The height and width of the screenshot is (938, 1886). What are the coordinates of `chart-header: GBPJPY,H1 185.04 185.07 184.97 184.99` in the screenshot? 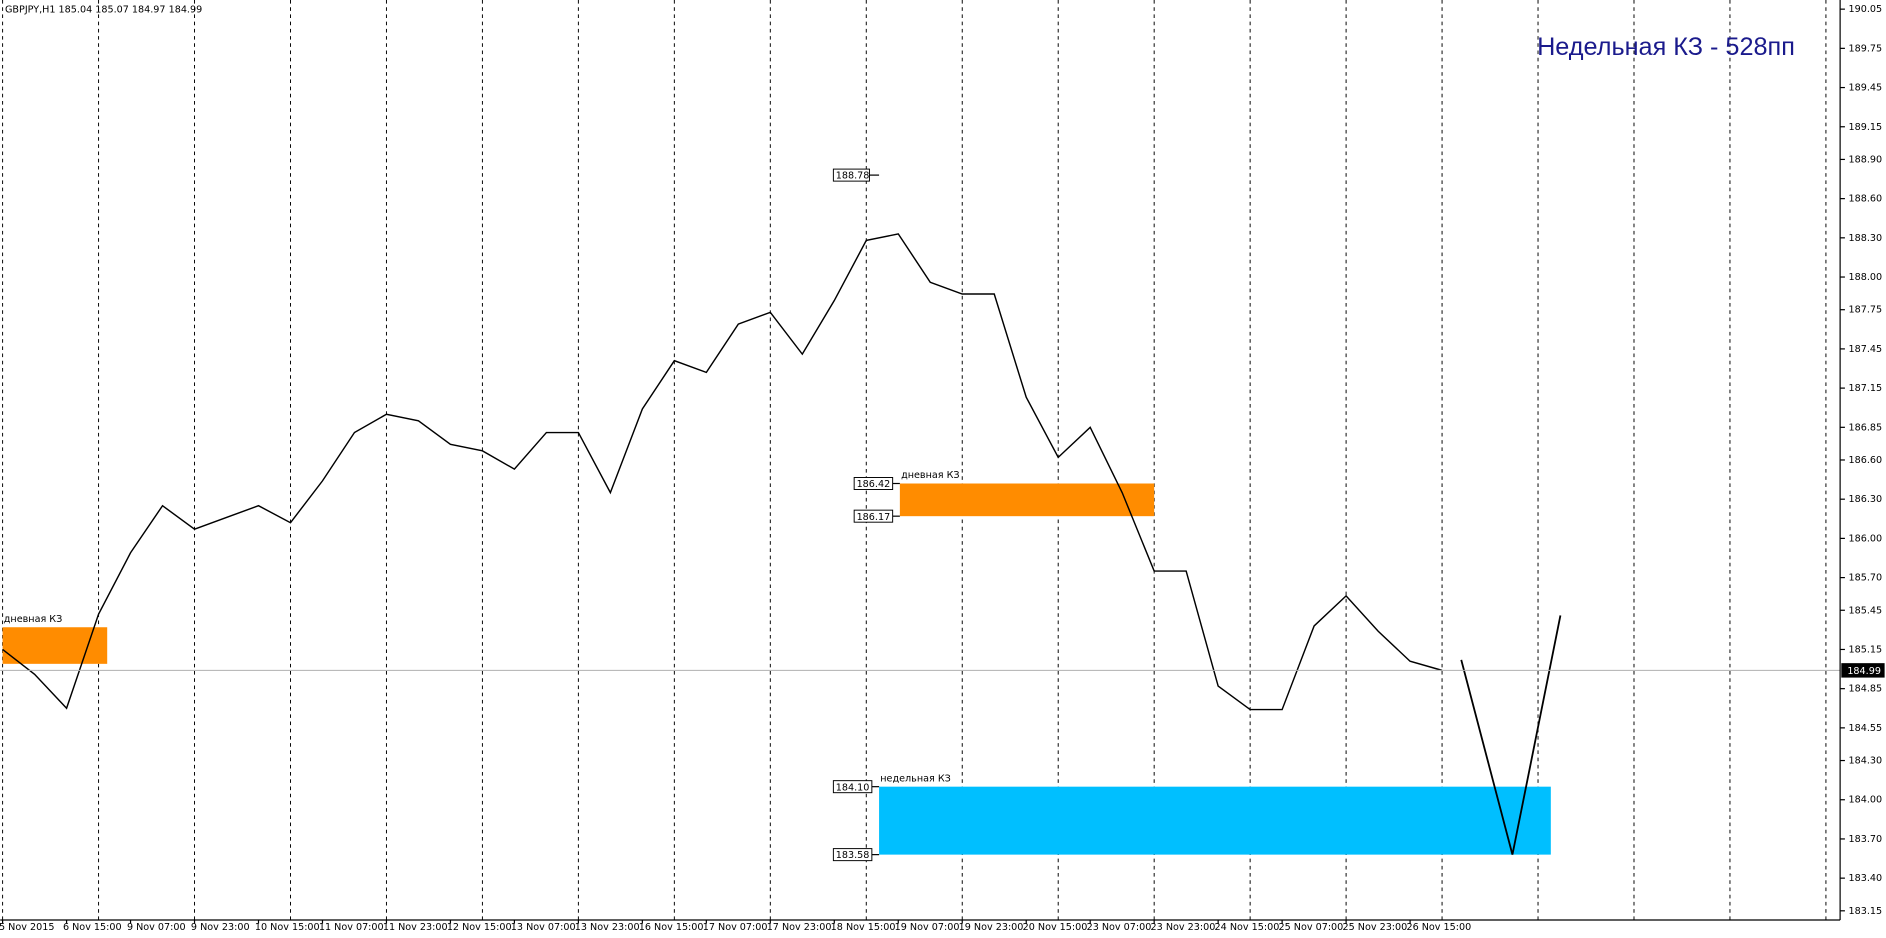 It's located at (103, 10).